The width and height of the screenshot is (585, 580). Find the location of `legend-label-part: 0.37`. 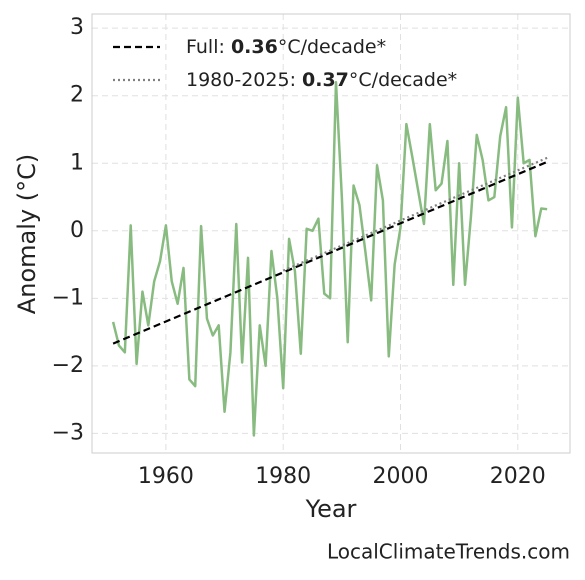

legend-label-part: 0.37 is located at coordinates (325, 80).